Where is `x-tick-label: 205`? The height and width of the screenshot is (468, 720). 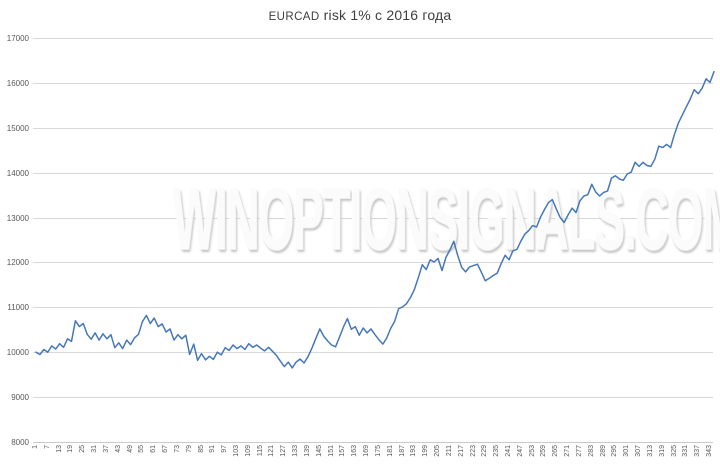 x-tick-label: 205 is located at coordinates (438, 451).